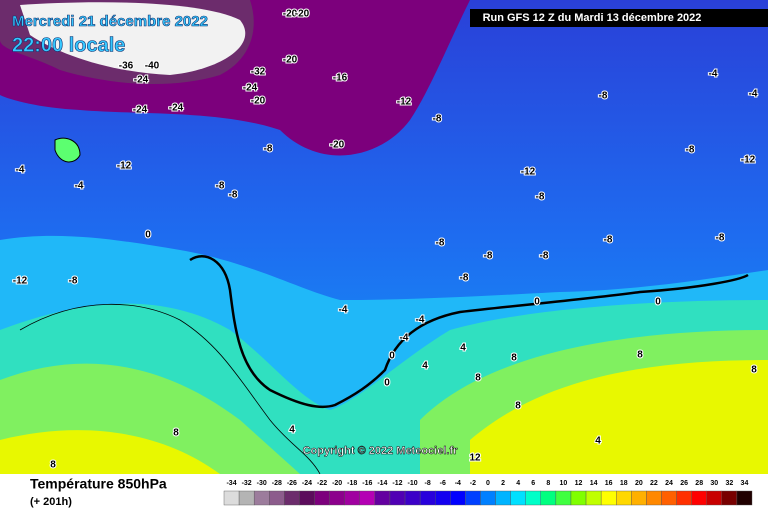 This screenshot has height=512, width=768. Describe the element at coordinates (67, 150) in the screenshot. I see `iceland` at that location.